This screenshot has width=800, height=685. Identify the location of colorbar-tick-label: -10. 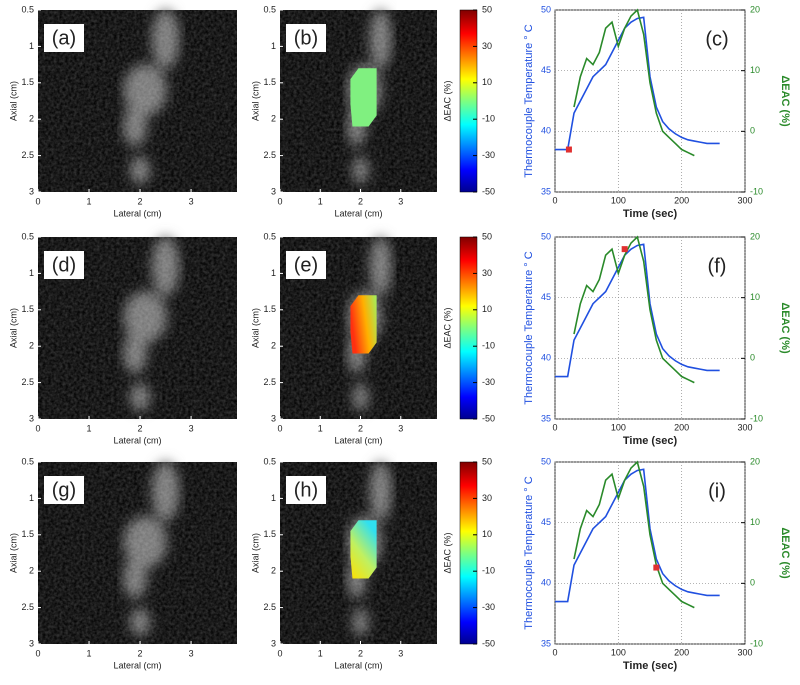
(488, 346).